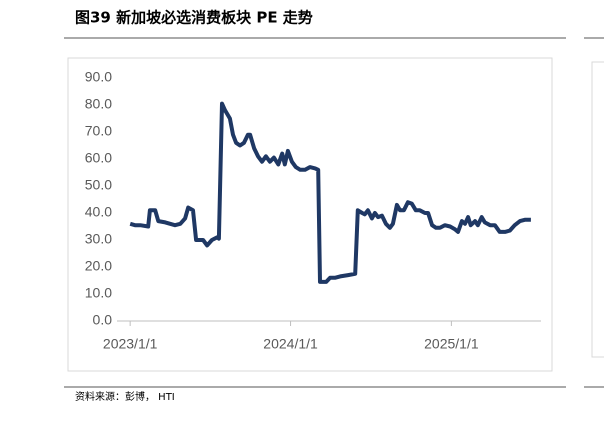  Describe the element at coordinates (98, 239) in the screenshot. I see `y-tick-label: 30.0` at that location.